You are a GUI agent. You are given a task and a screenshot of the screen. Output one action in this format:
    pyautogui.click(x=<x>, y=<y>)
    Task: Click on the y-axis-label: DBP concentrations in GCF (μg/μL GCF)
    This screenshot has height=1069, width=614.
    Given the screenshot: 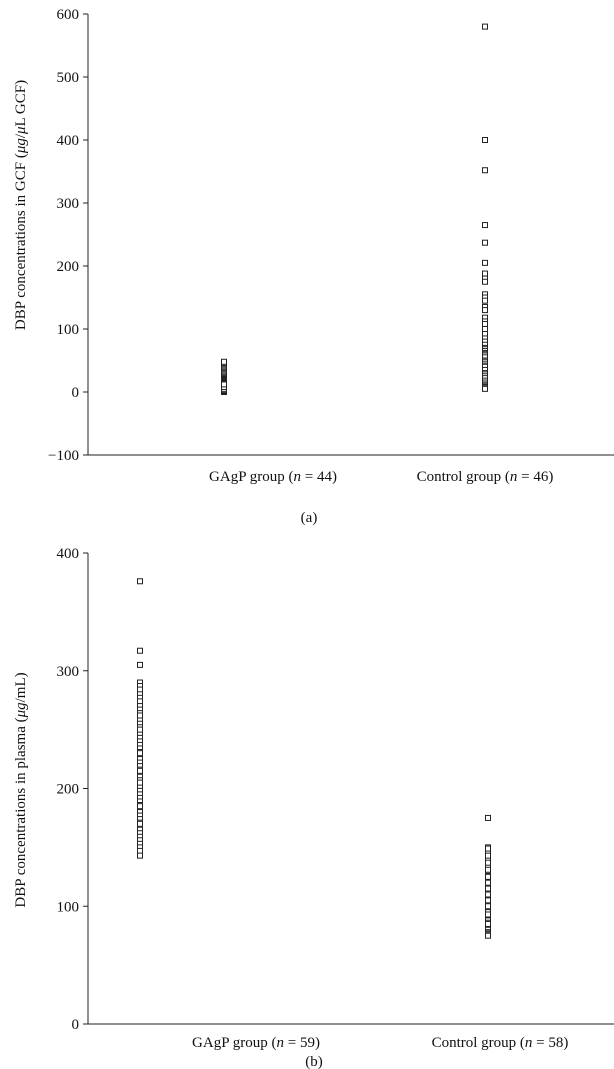 What is the action you would take?
    pyautogui.click(x=21, y=205)
    